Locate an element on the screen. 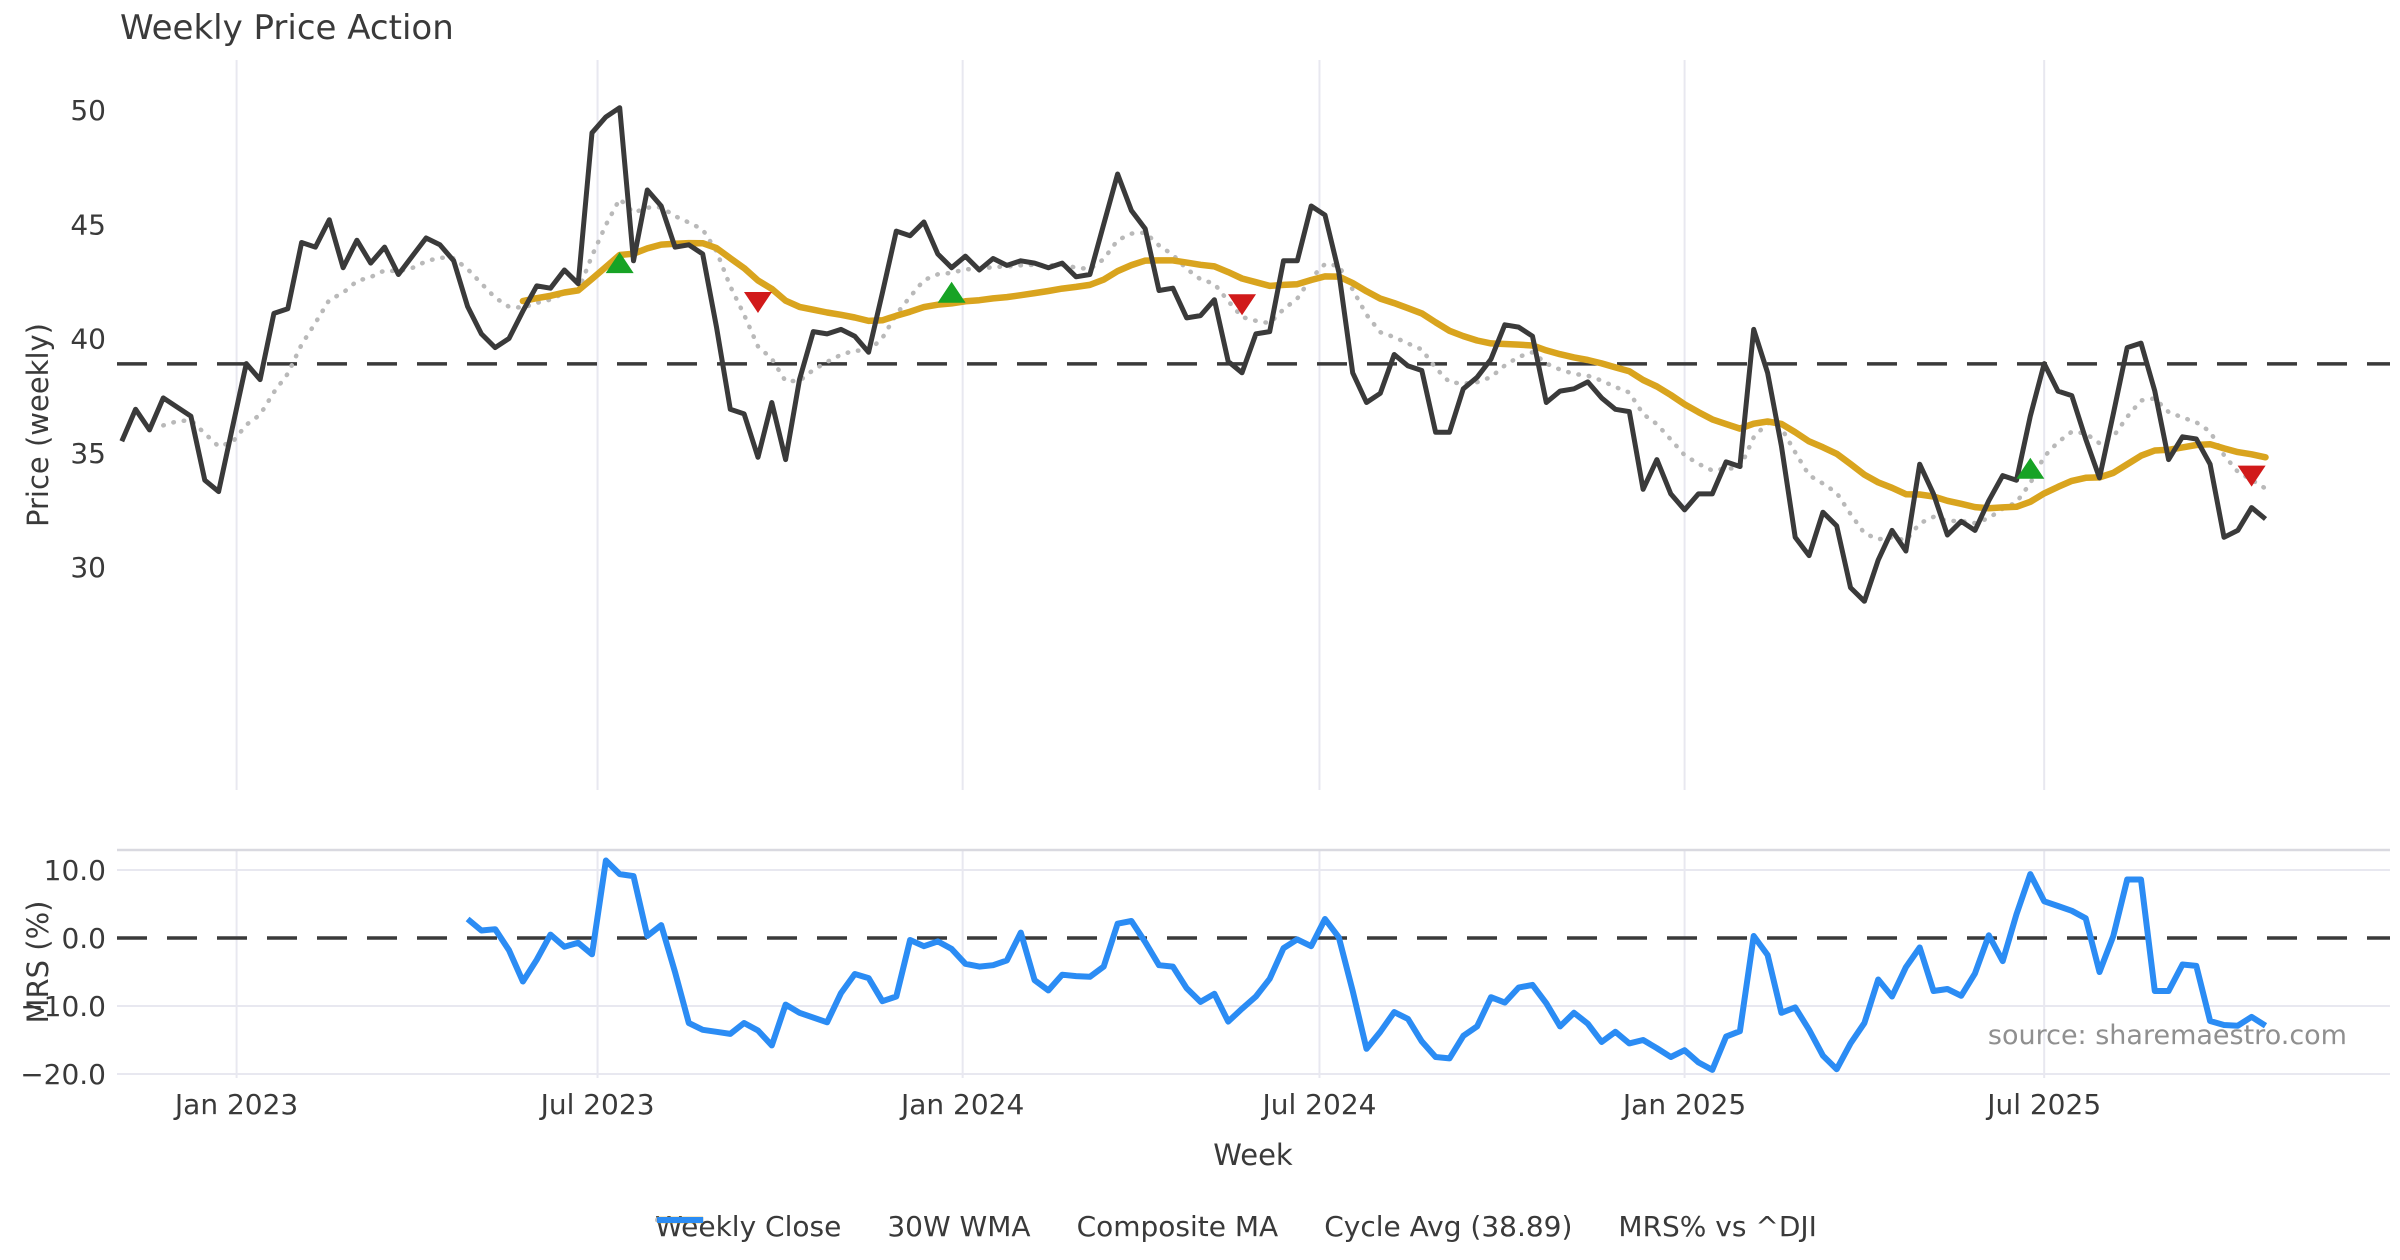 The width and height of the screenshot is (2400, 1260). chart-title: Weekly Price Action is located at coordinates (287, 28).